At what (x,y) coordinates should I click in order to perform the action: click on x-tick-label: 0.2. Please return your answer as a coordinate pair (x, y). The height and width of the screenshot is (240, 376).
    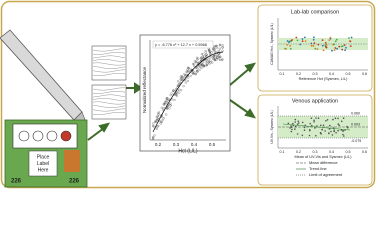
    Looking at the image, I should click on (298, 152).